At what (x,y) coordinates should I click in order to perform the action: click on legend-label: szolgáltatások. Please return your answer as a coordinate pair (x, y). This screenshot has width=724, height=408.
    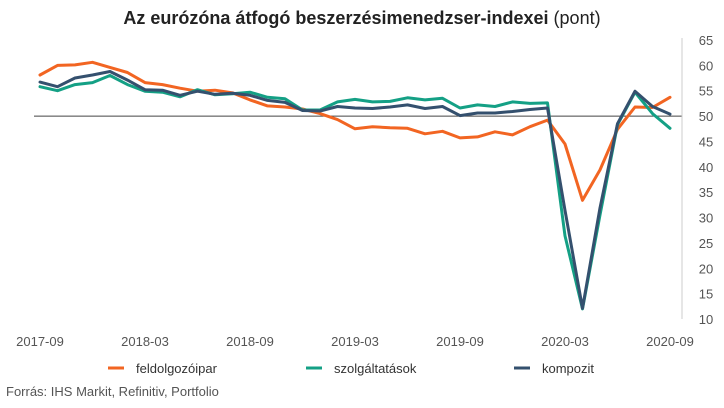
    Looking at the image, I should click on (375, 368).